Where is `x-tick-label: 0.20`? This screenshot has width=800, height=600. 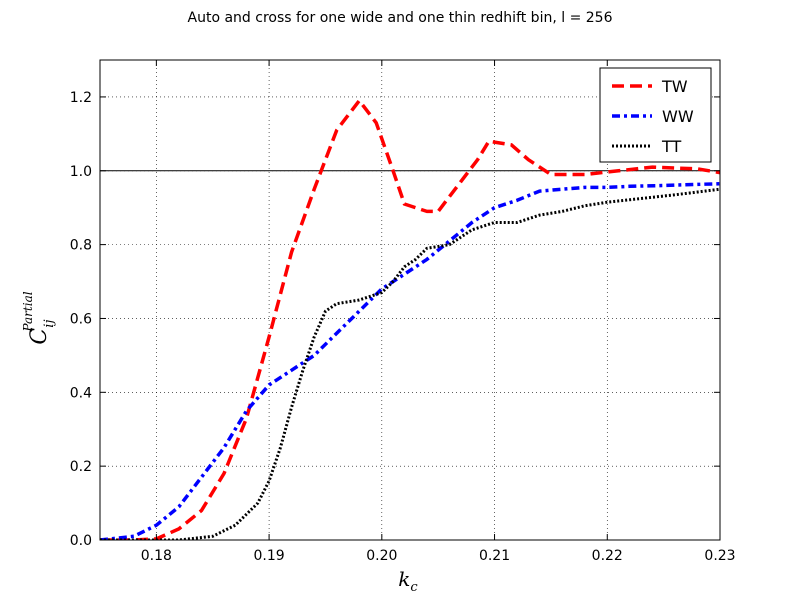
x-tick-label: 0.20 is located at coordinates (381, 556).